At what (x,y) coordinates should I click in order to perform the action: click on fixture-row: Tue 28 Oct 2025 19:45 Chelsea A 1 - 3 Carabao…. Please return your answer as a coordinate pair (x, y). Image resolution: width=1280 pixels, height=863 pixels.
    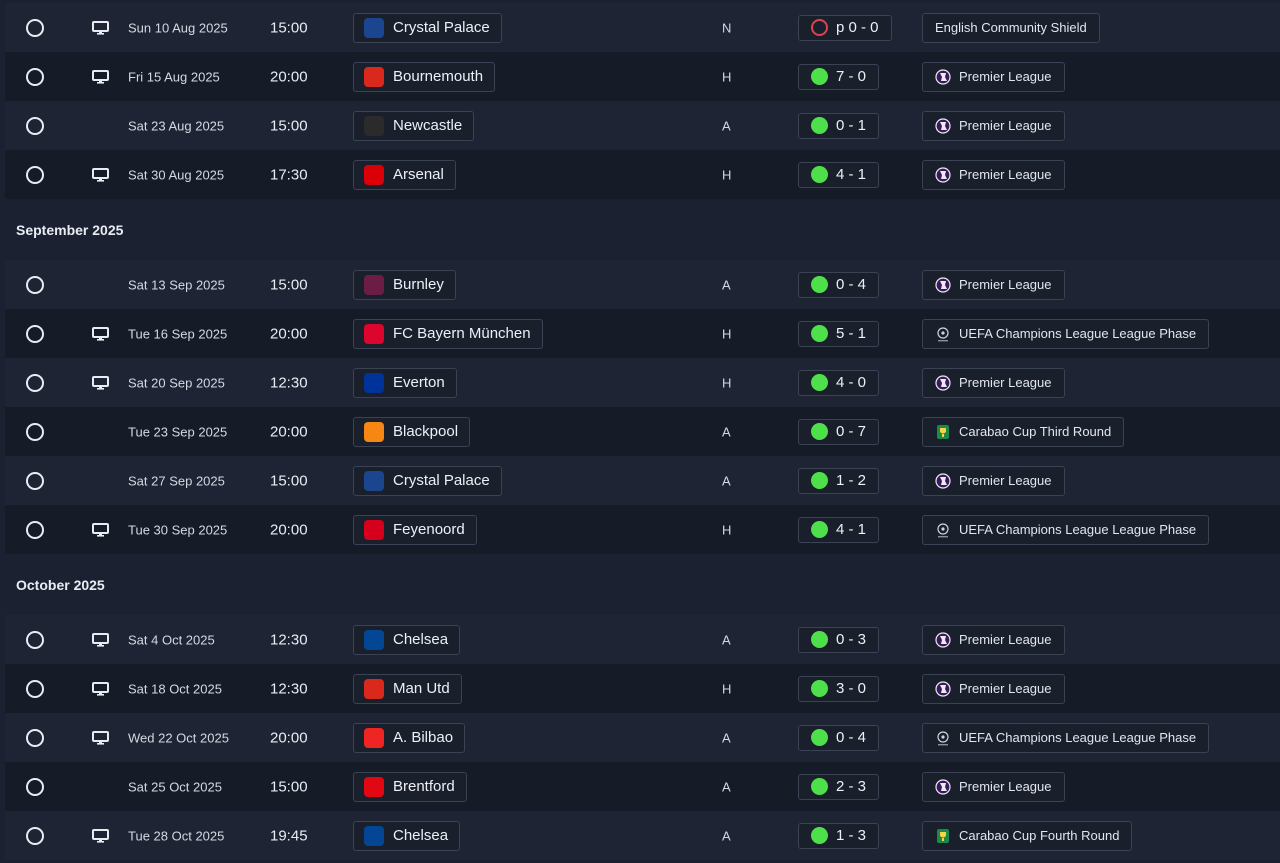
    Looking at the image, I should click on (642, 835).